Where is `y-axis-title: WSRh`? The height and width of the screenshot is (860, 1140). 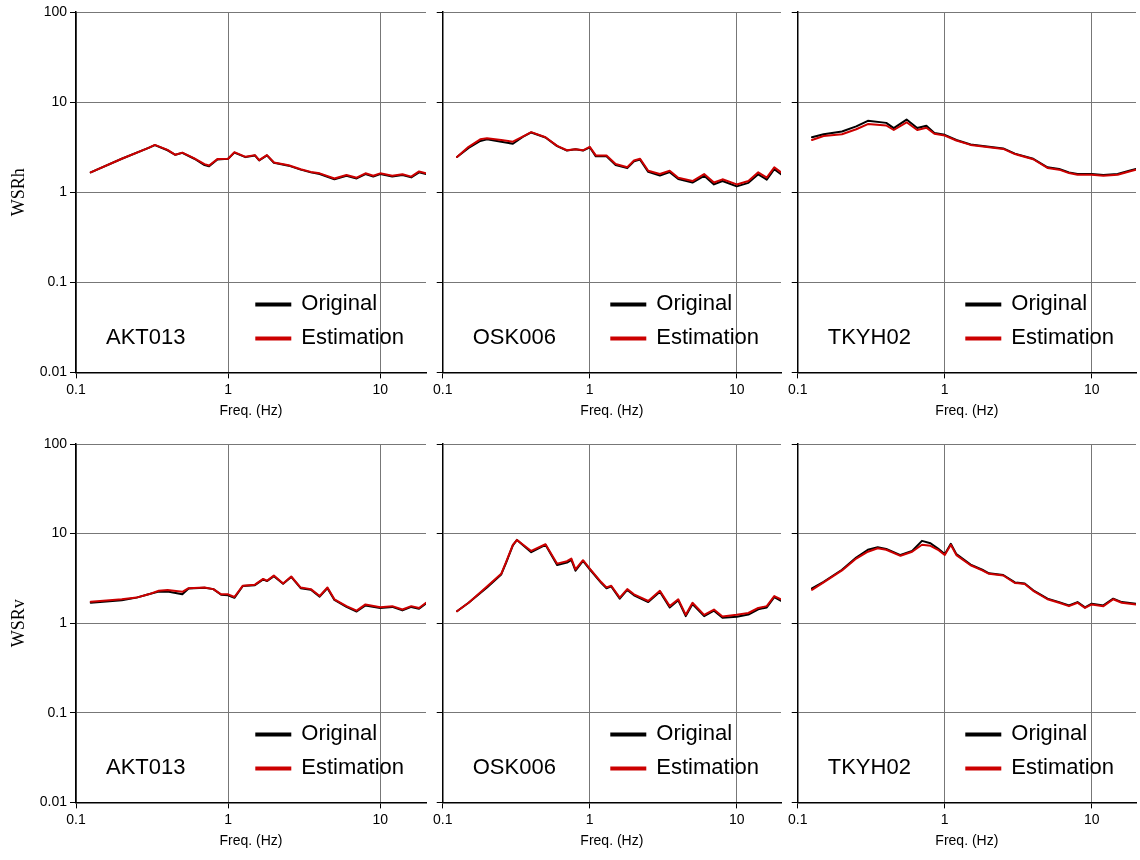
y-axis-title: WSRh is located at coordinates (17, 192).